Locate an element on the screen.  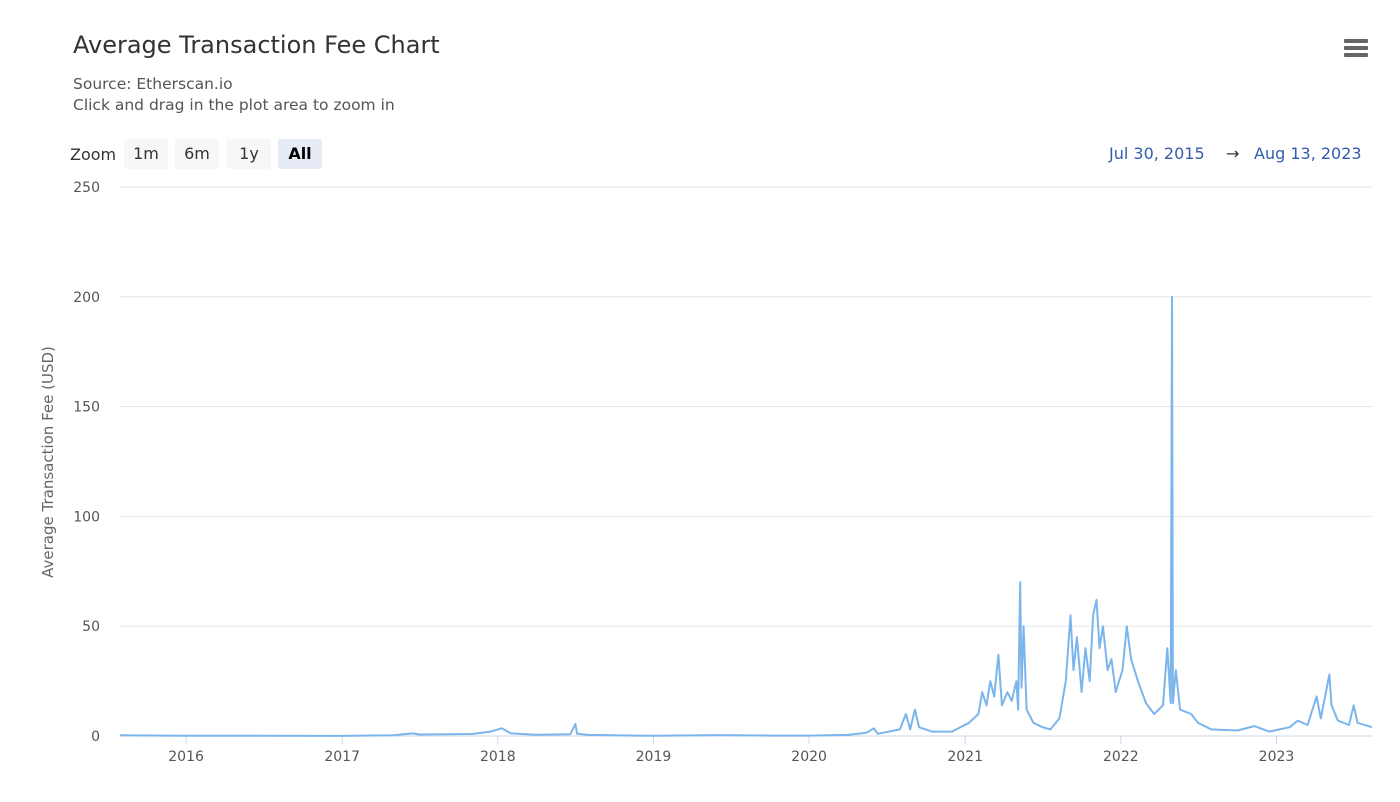
x-tick-label: 2017 is located at coordinates (342, 757).